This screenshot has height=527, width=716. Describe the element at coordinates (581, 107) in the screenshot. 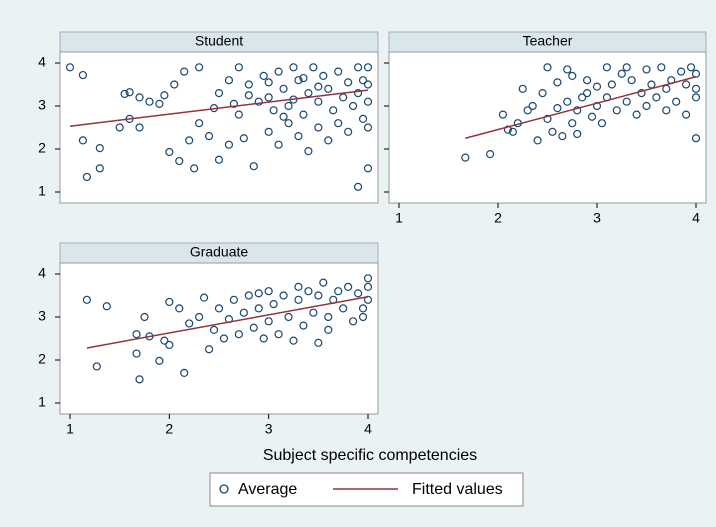

I see `fit-line` at that location.